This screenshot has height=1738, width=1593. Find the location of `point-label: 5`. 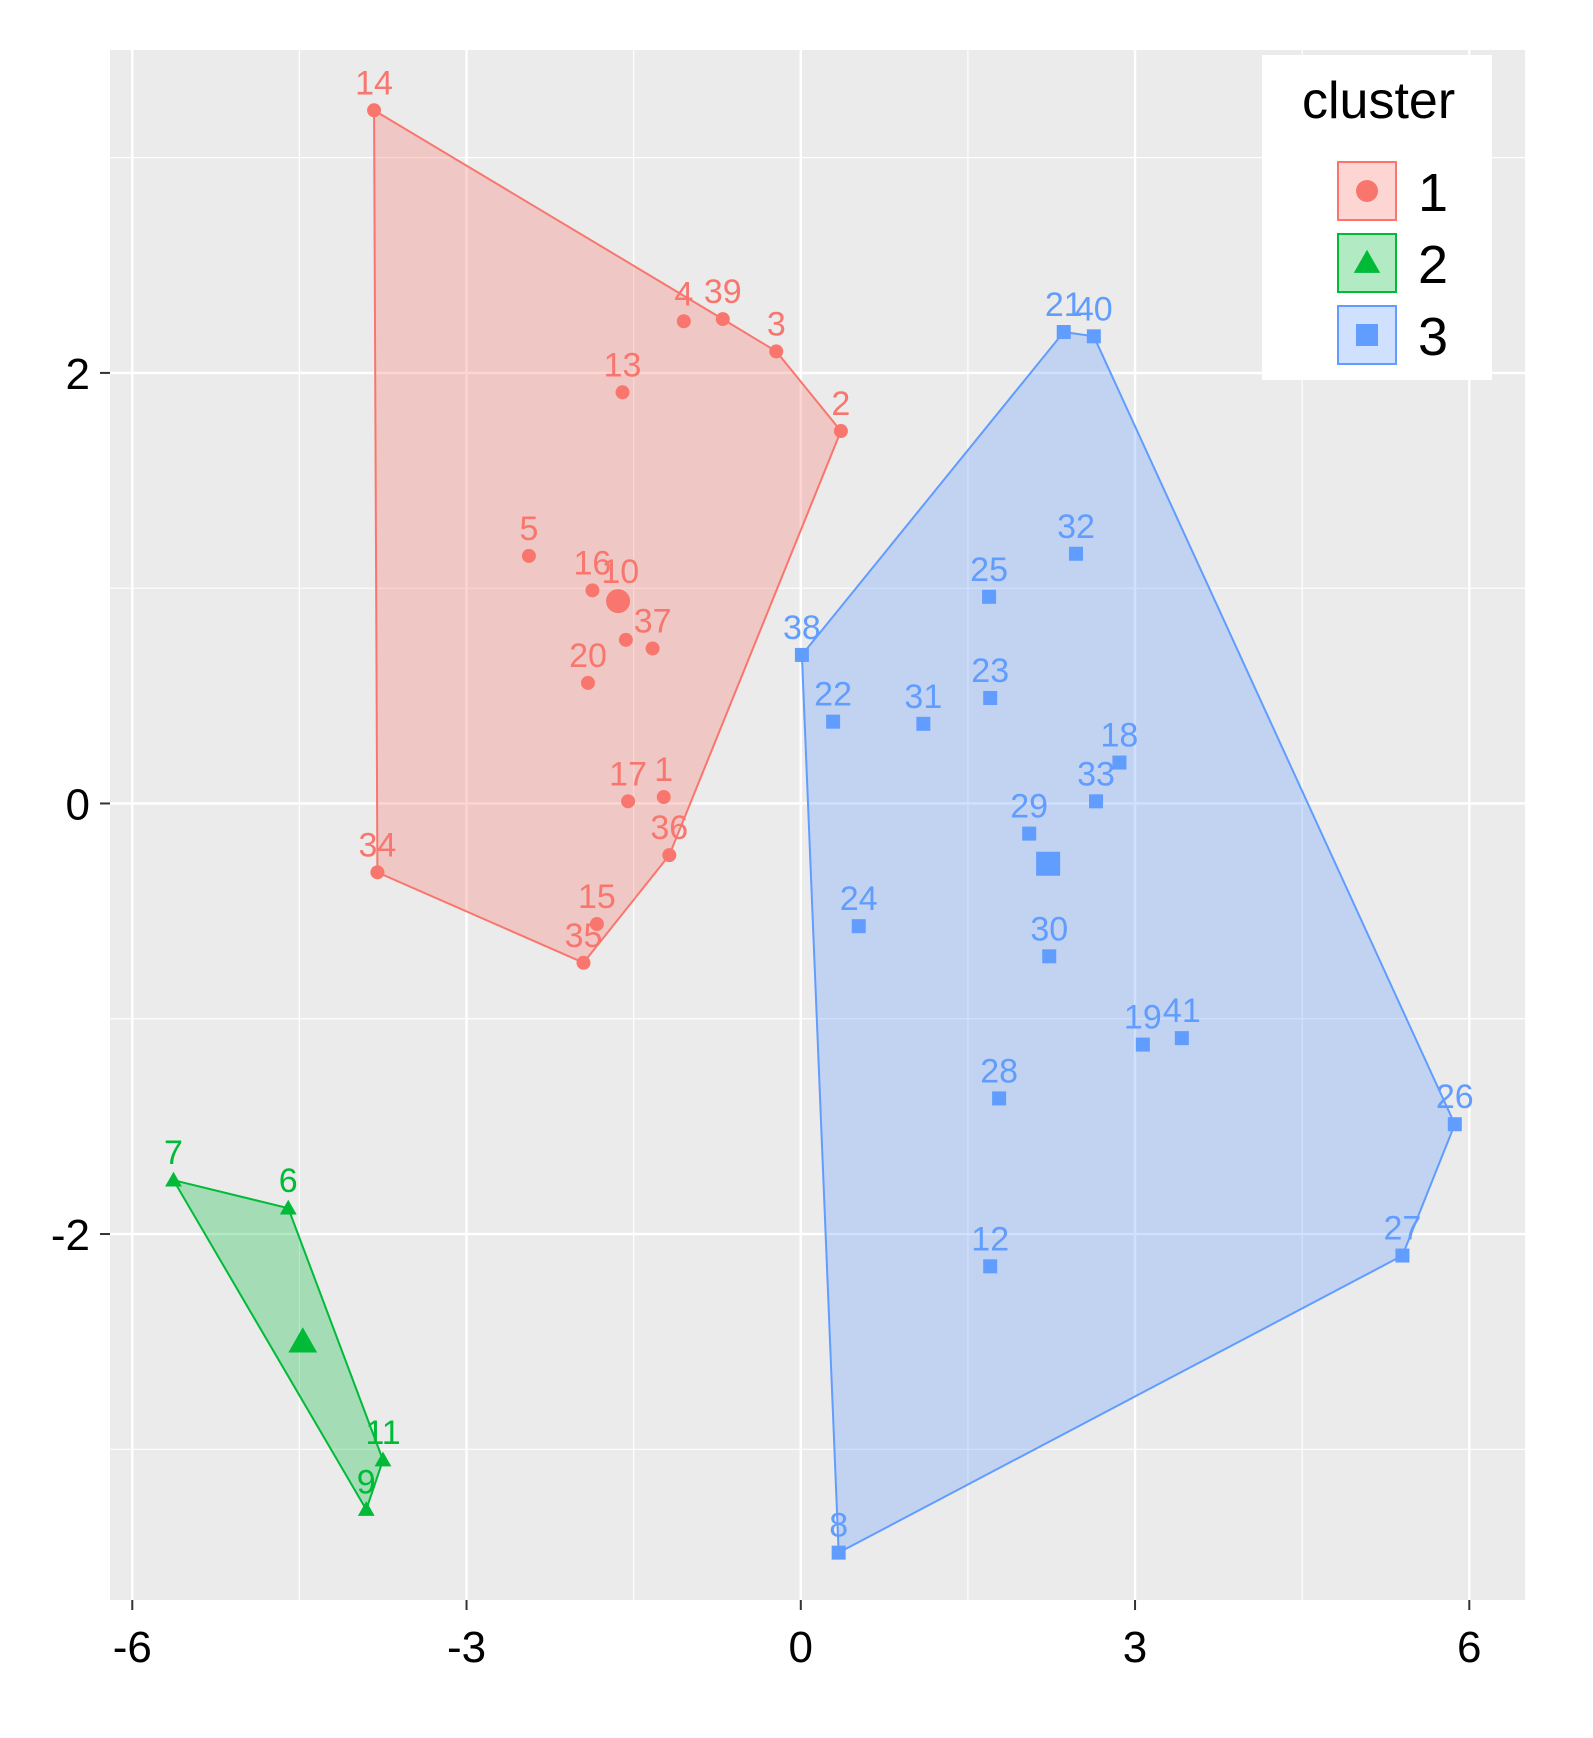

point-label: 5 is located at coordinates (528, 529).